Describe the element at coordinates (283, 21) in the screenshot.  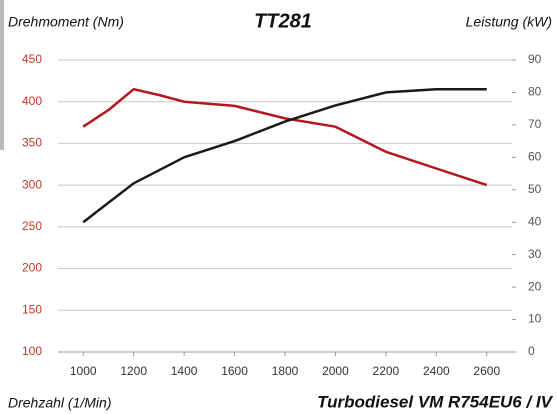
I see `chart-title: TT281` at that location.